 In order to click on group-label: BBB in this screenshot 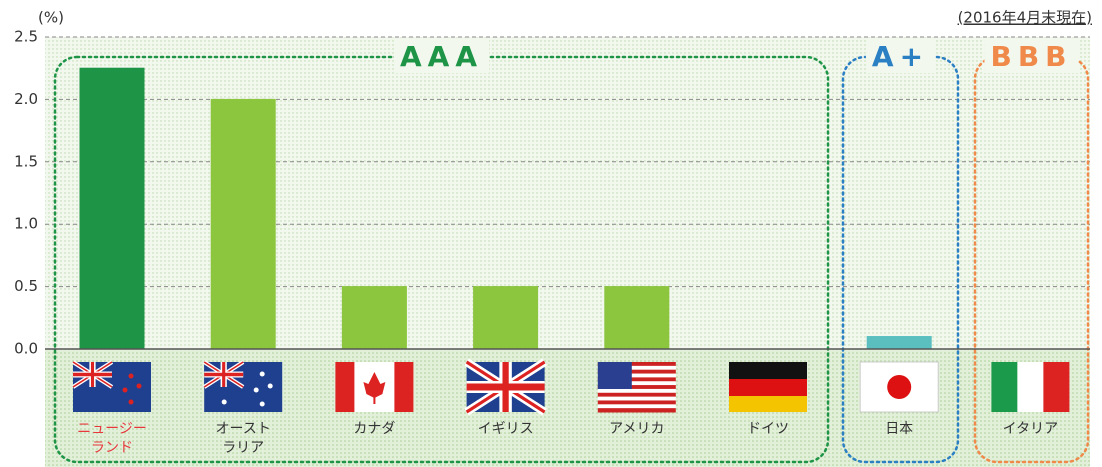, I will do `click(1031, 56)`.